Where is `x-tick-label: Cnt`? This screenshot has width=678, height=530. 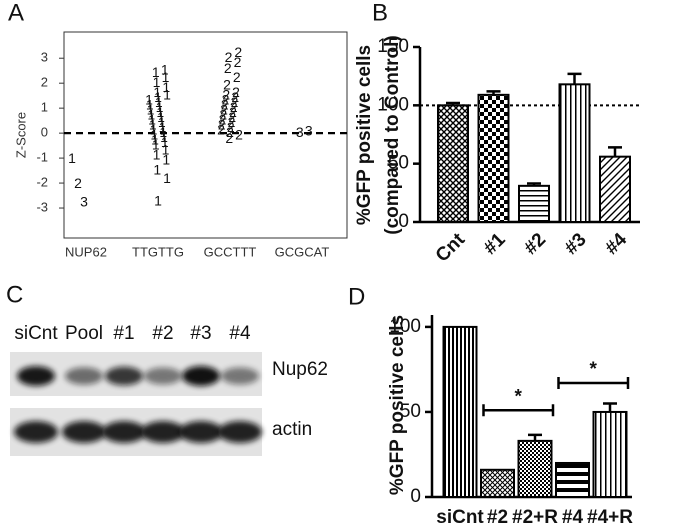
x-tick-label: Cnt is located at coordinates (451, 248).